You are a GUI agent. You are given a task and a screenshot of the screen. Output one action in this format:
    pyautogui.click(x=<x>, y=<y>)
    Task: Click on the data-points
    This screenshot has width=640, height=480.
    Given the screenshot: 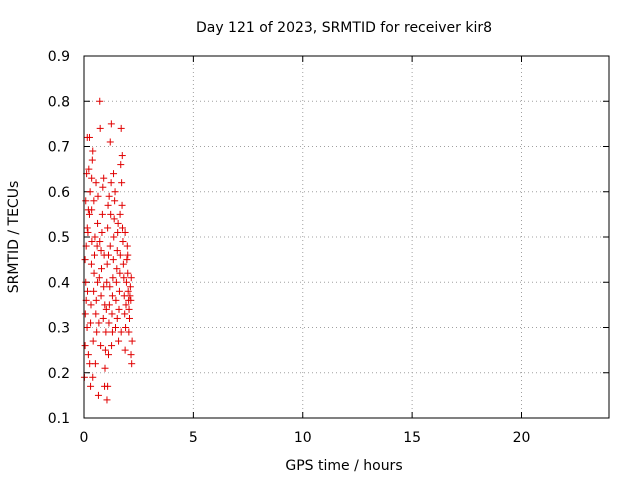 What is the action you would take?
    pyautogui.click(x=108, y=250)
    